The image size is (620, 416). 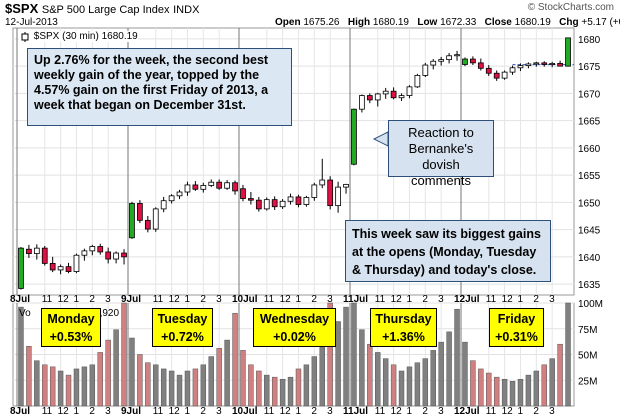 I want to click on x-tick-label: 9Jul, so click(x=131, y=299).